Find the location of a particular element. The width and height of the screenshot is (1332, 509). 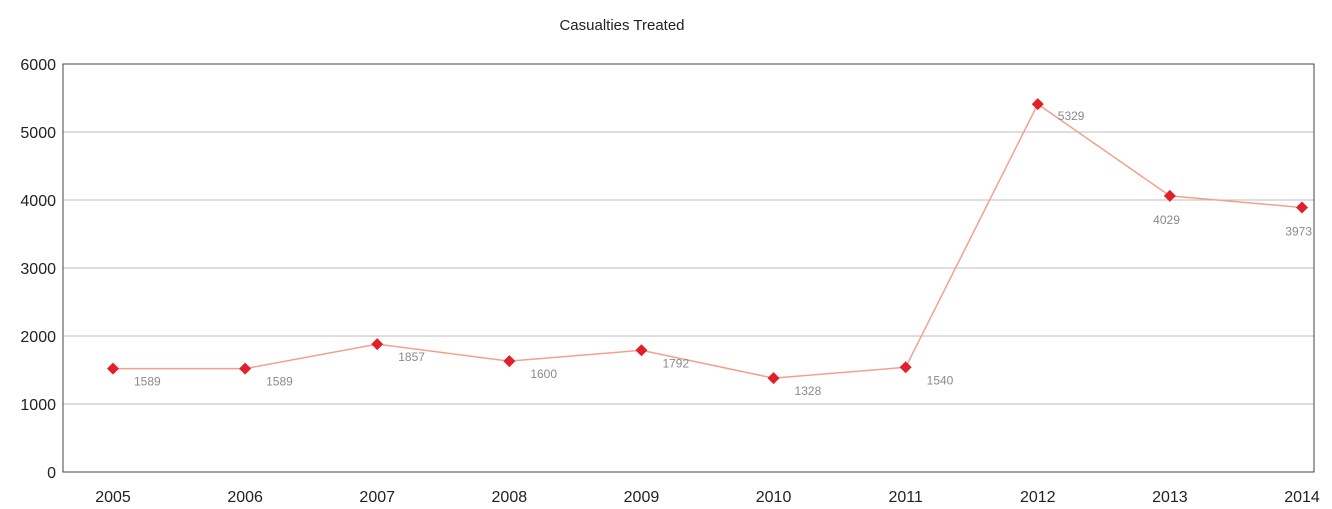

x-axis-ticks: 2005 2006 2007 2008 2009 2010 2011 2012 2013 2014 is located at coordinates (707, 497).